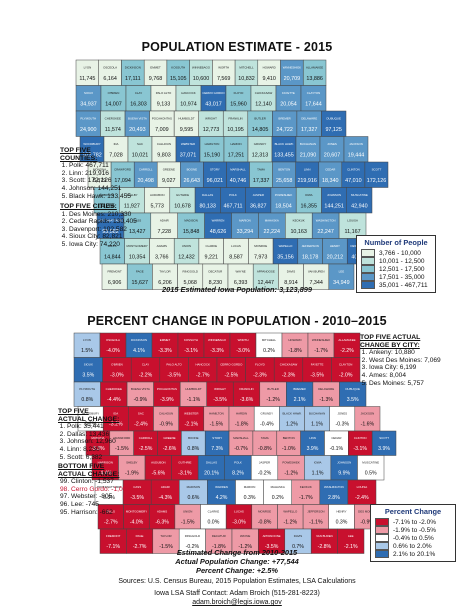 The height and width of the screenshot is (613, 474). What do you see at coordinates (289, 365) in the screenshot?
I see `pct-county-name: CHICKASAW` at bounding box center [289, 365].